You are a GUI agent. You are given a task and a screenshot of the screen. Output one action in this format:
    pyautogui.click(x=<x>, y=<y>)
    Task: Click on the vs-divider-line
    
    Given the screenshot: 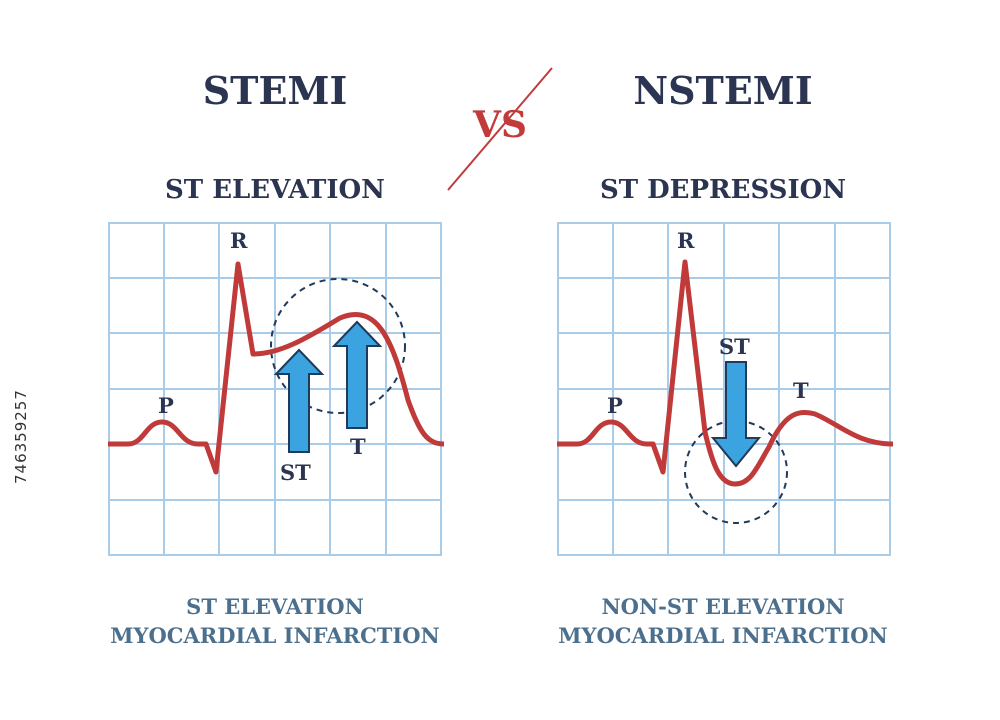 What is the action you would take?
    pyautogui.click(x=500, y=129)
    